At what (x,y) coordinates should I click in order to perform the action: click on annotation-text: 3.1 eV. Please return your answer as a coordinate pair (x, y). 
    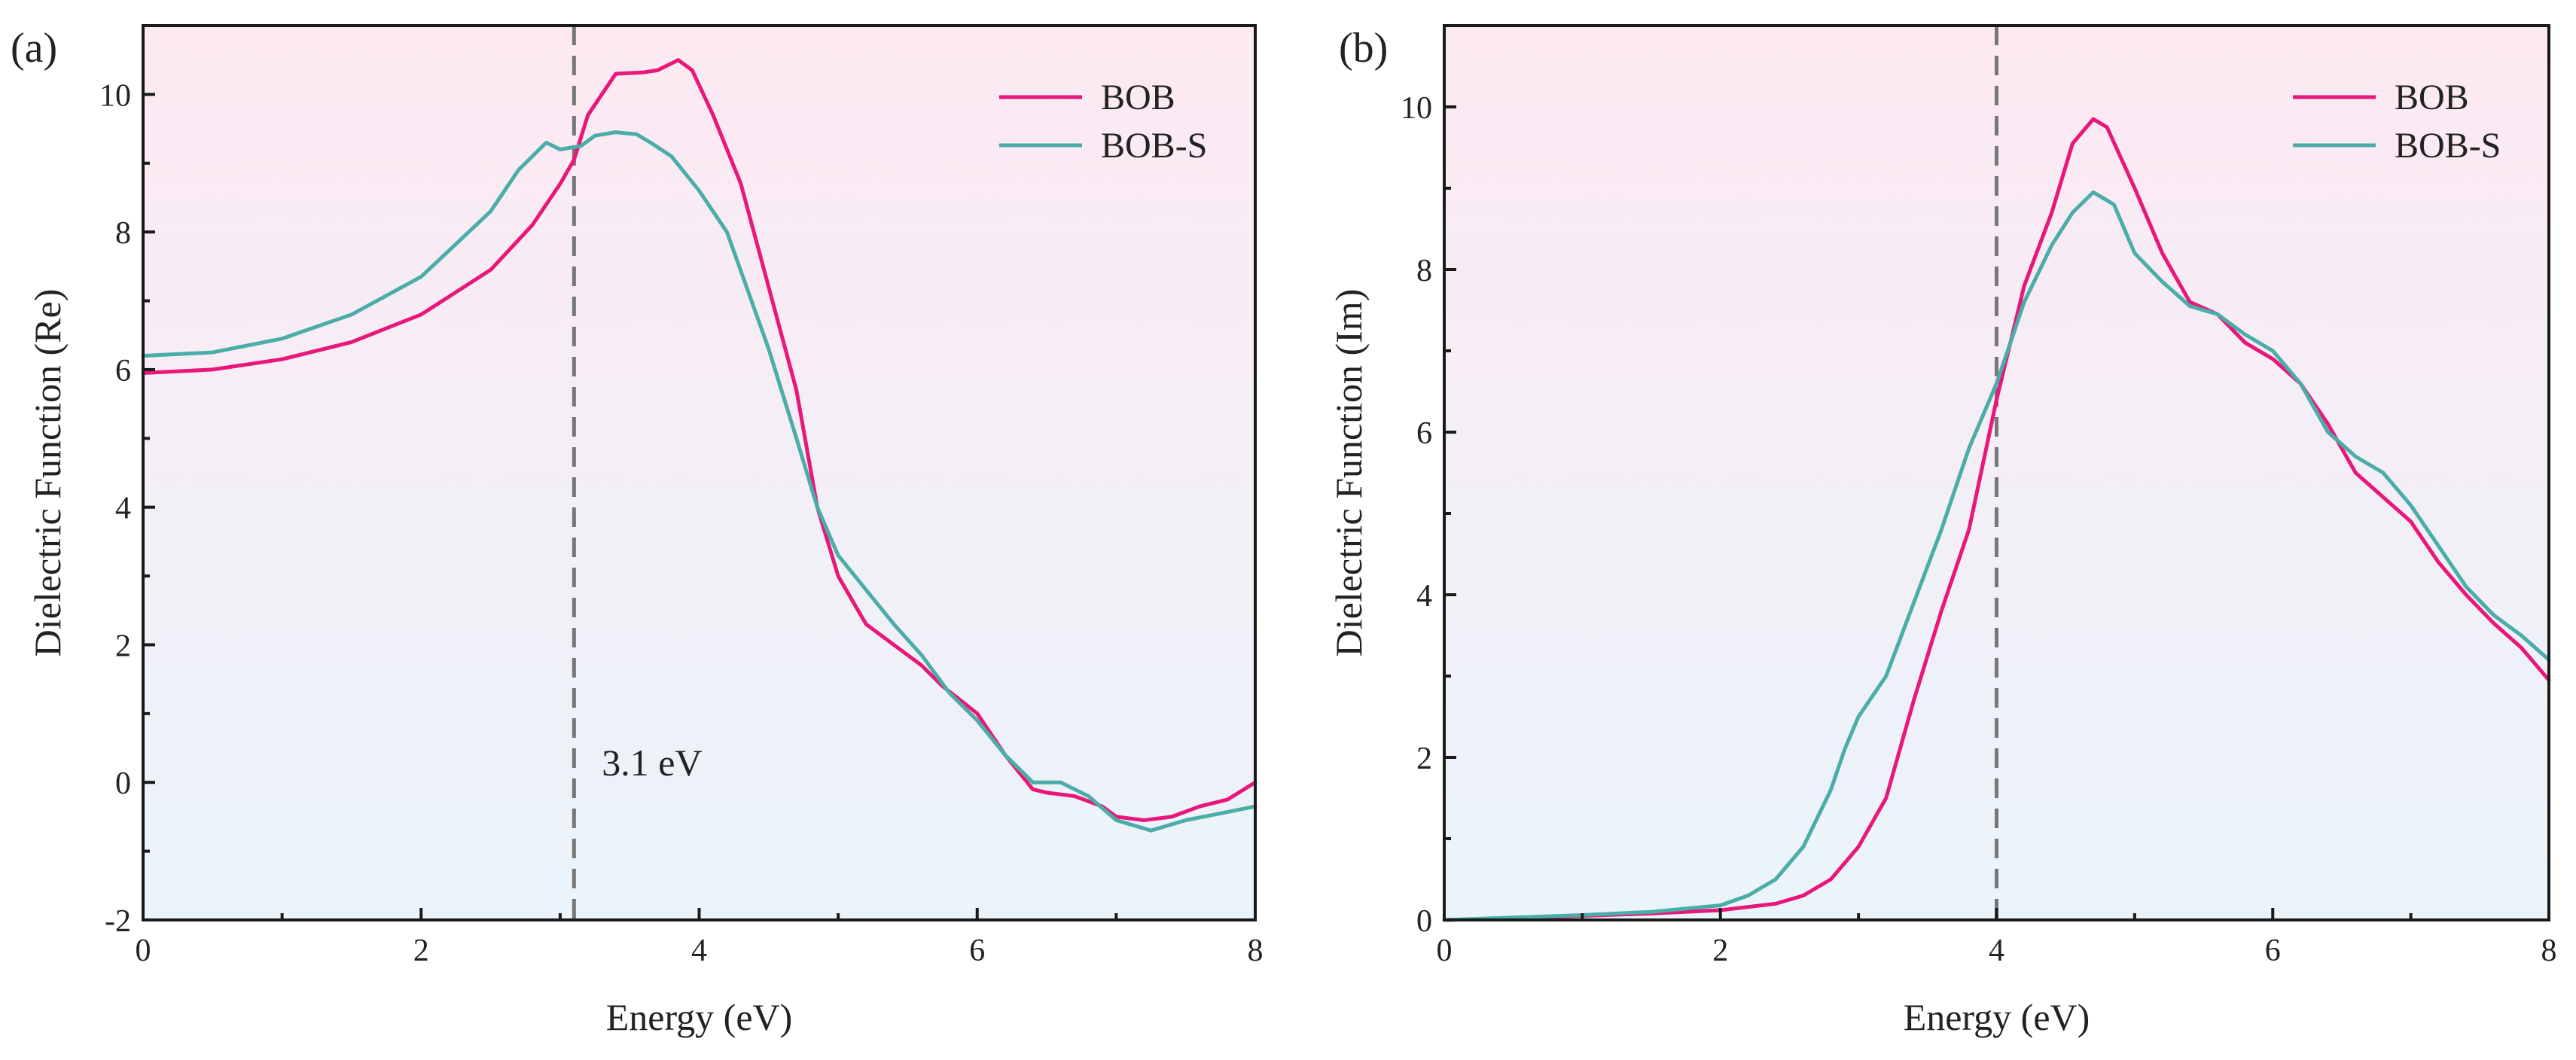
    Looking at the image, I should click on (652, 763).